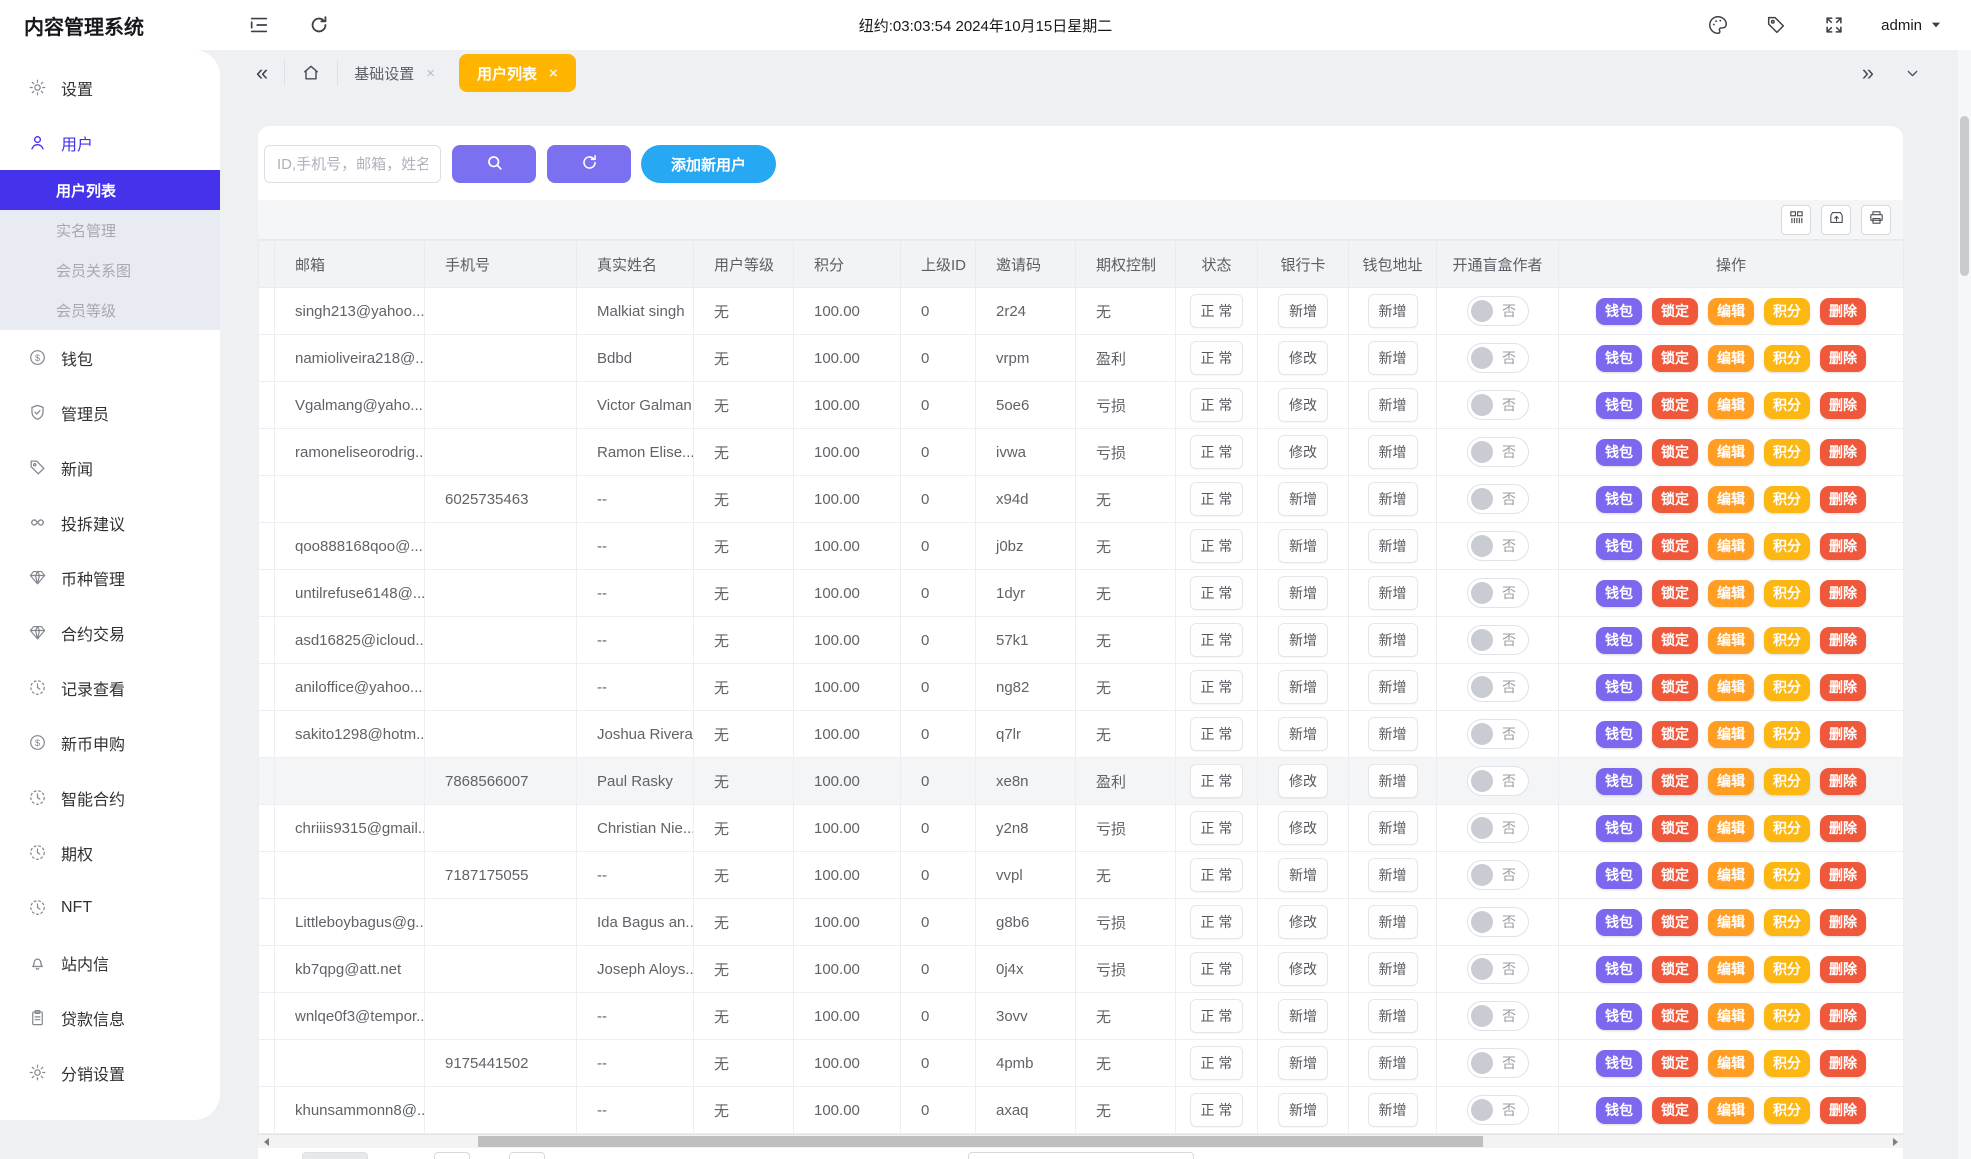 The width and height of the screenshot is (1971, 1159). I want to click on sidebar-item-12: 期权, so click(110, 852).